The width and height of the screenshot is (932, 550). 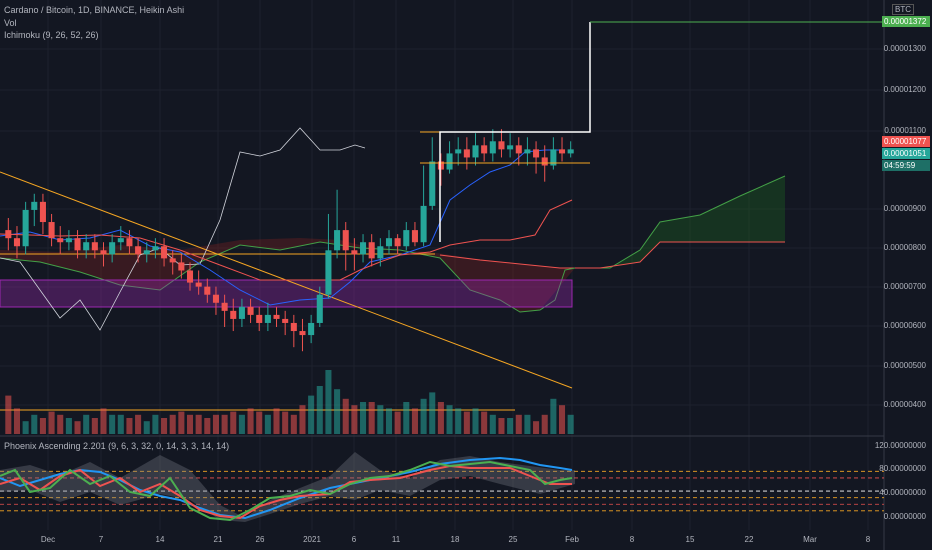 I want to click on projection-path, so click(x=515, y=132).